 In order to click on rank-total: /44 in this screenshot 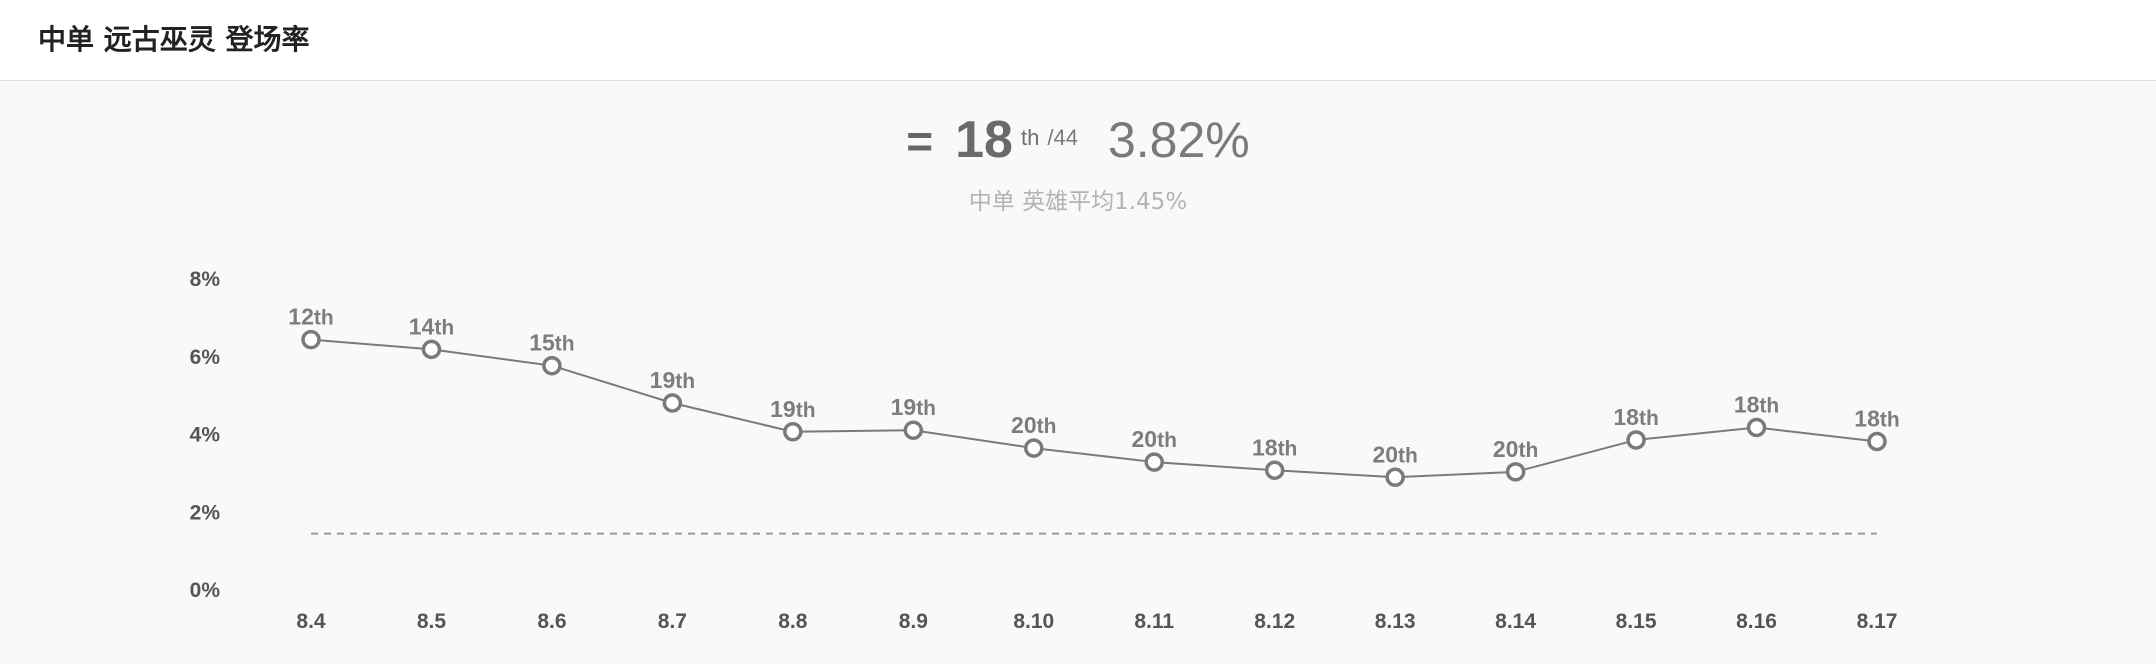, I will do `click(1062, 137)`.